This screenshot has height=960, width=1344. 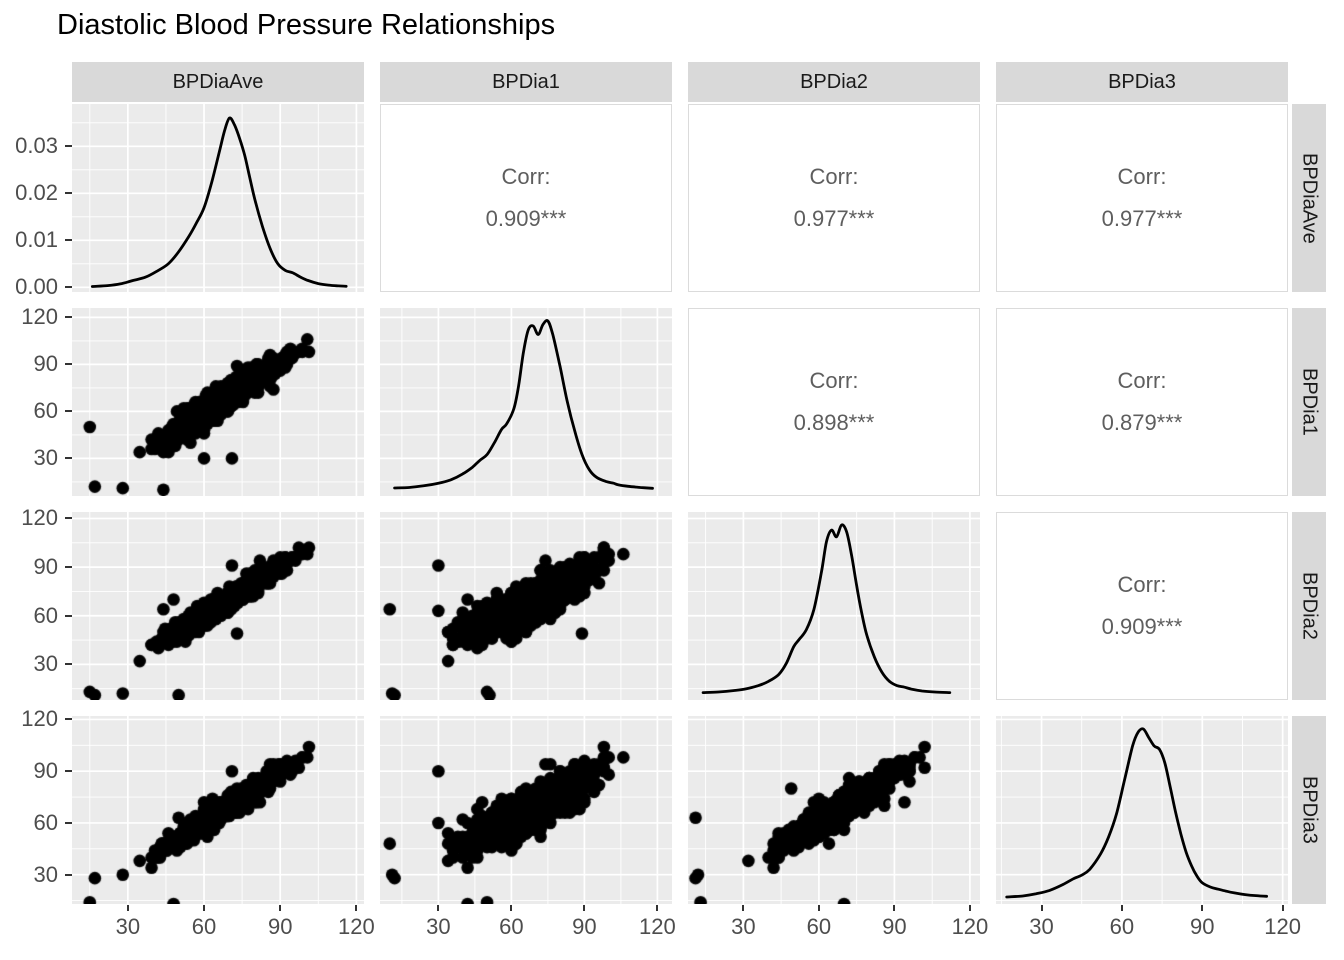 I want to click on column-strip-BPDia2: BPDia2, so click(x=834, y=82).